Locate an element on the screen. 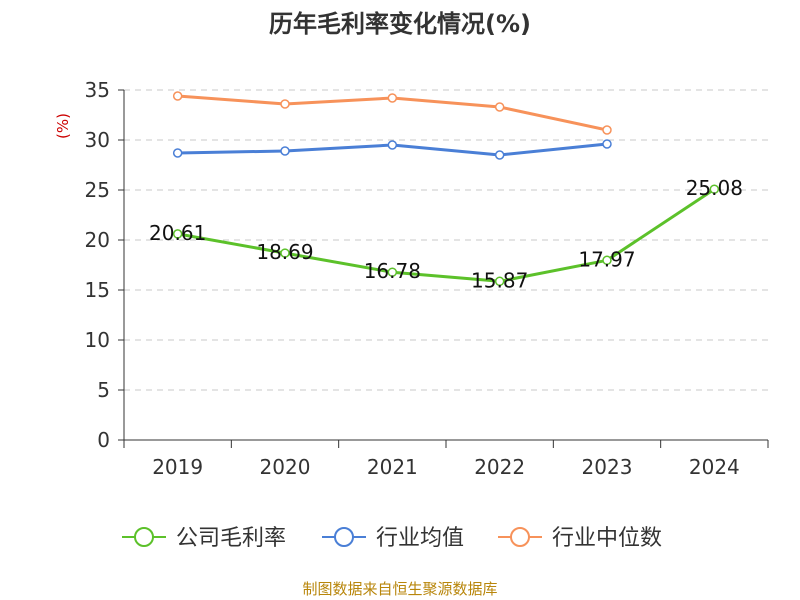 The height and width of the screenshot is (600, 800). data-label: 18.69 is located at coordinates (284, 252).